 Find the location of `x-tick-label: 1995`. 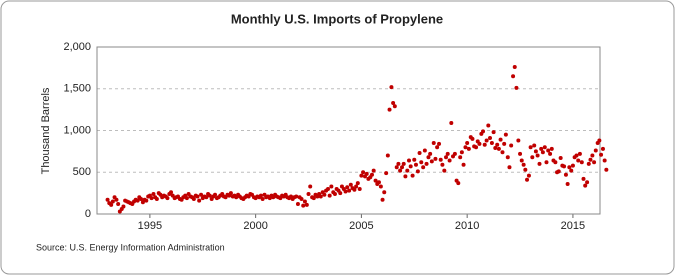

x-tick-label: 1995 is located at coordinates (150, 226).